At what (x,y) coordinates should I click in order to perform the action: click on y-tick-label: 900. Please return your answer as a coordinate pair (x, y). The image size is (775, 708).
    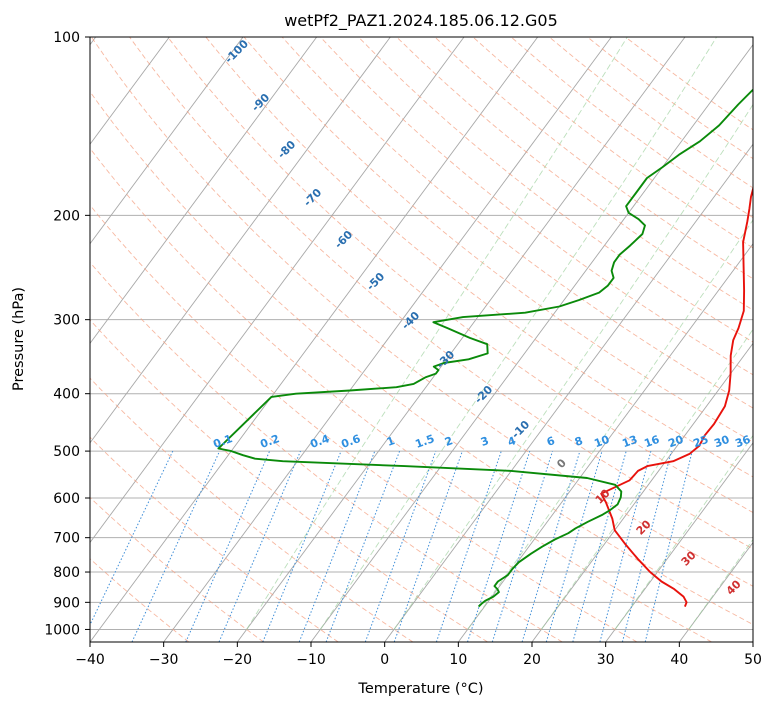
    Looking at the image, I should click on (66, 603).